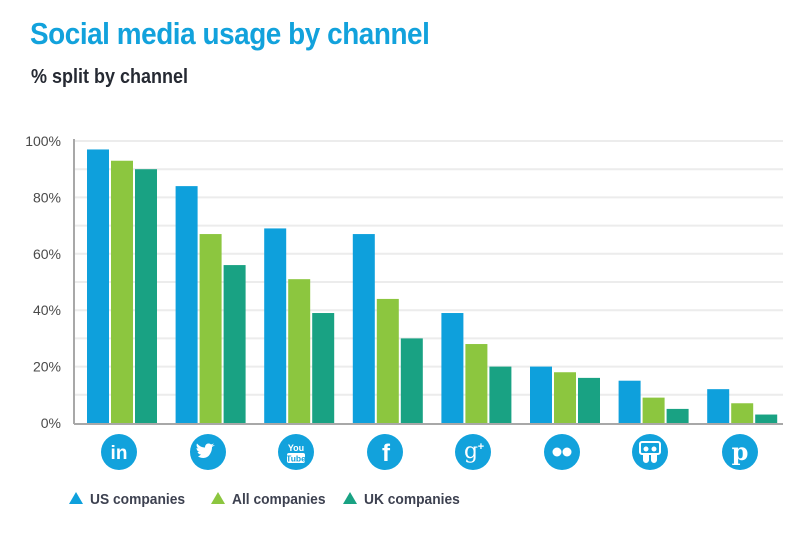 This screenshot has height=536, width=792. Describe the element at coordinates (279, 500) in the screenshot. I see `legend-label: All companies` at that location.